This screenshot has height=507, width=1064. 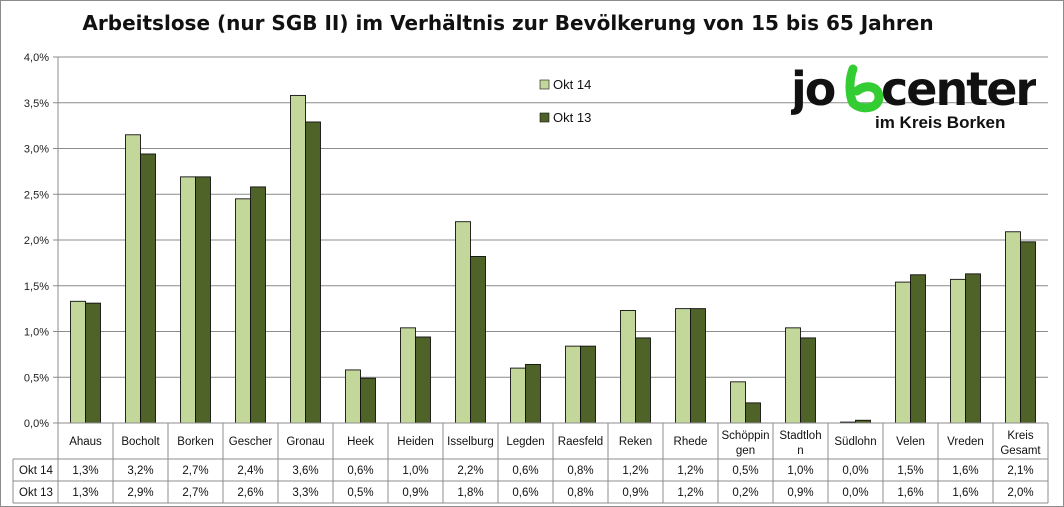 I want to click on category-label: Stadtloh, so click(x=800, y=436).